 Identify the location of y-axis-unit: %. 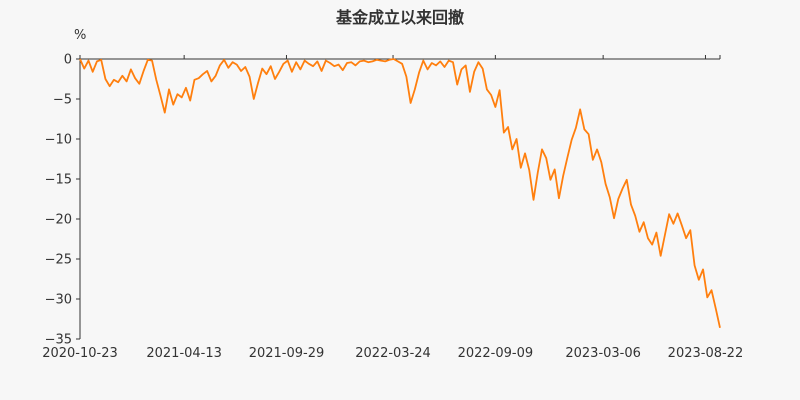
(80, 35).